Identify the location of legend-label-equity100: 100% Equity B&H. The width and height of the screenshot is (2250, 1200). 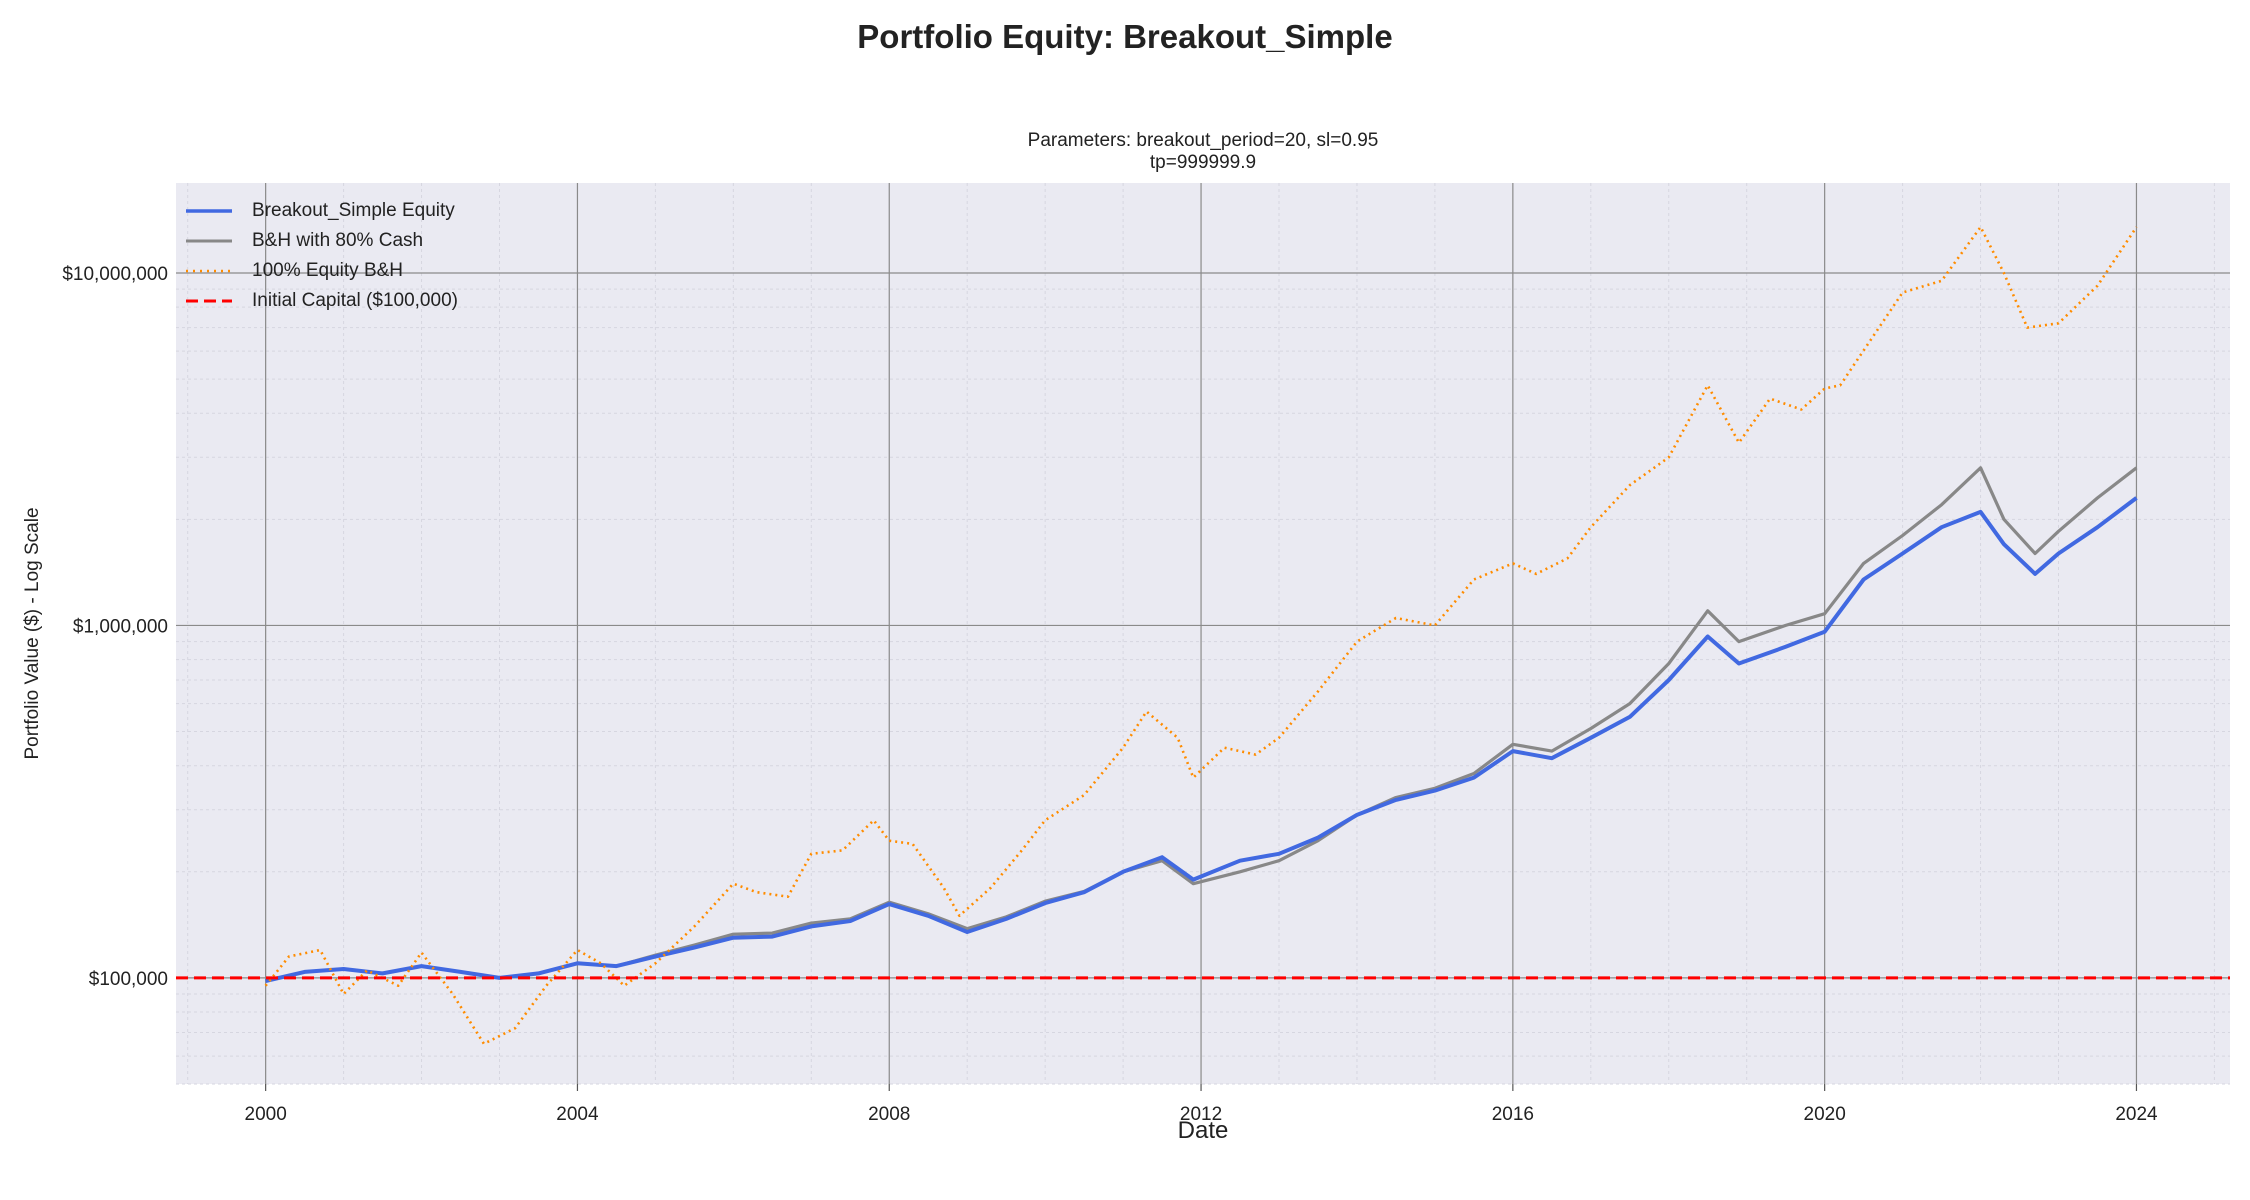
(328, 270).